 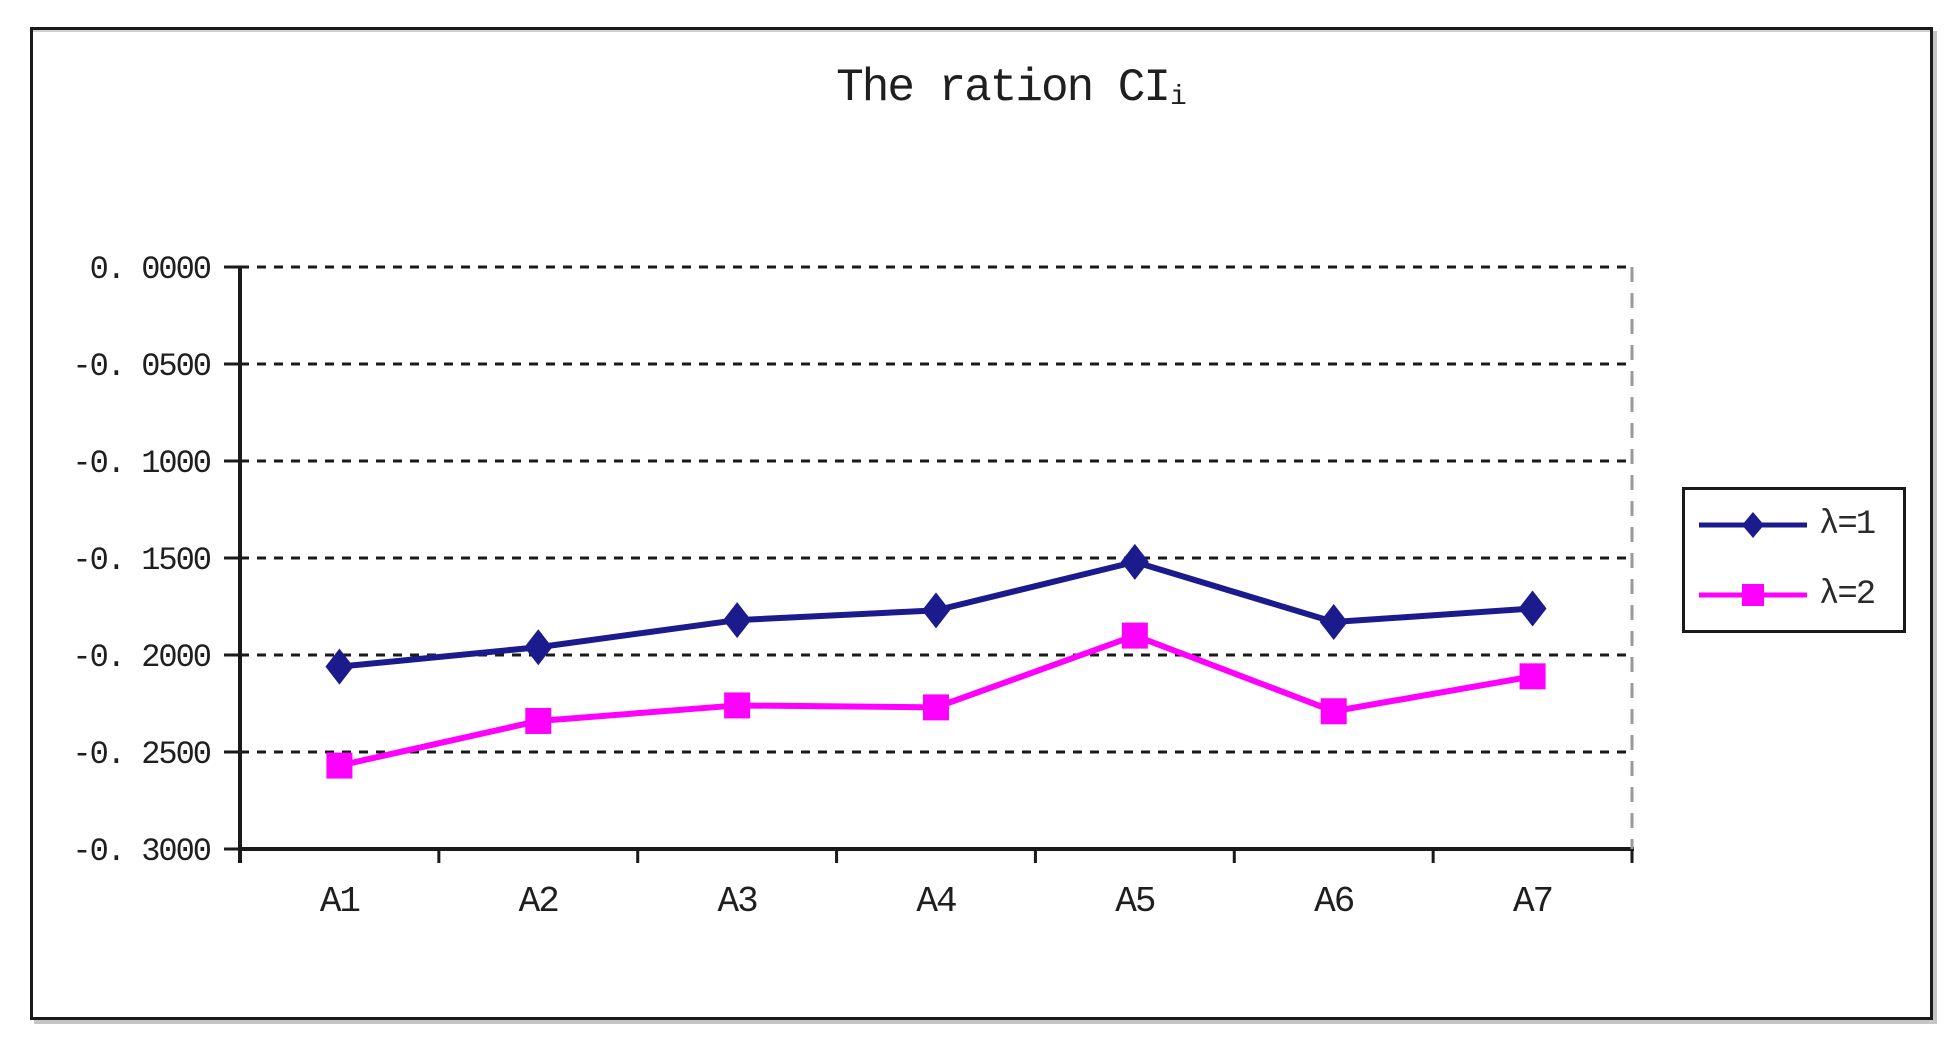 What do you see at coordinates (150, 269) in the screenshot?
I see `y-axis-tick-label: 0. 0000` at bounding box center [150, 269].